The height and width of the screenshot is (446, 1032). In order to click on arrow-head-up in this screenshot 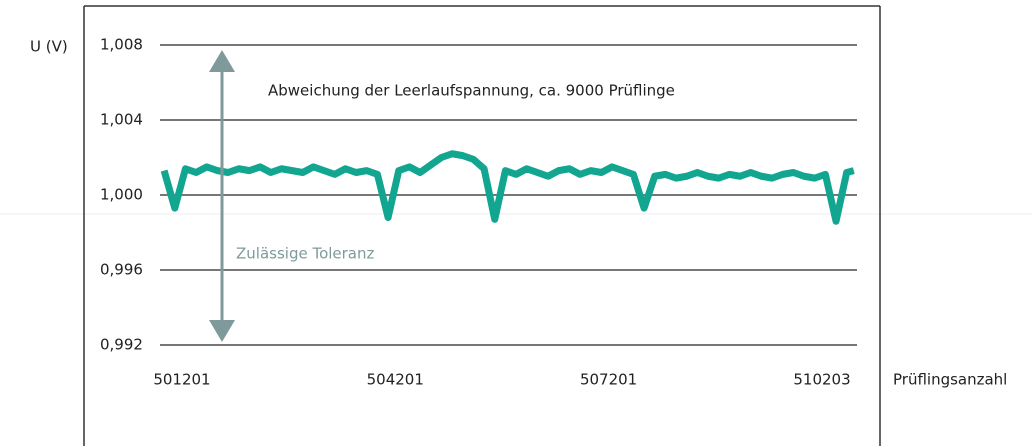, I will do `click(222, 61)`.